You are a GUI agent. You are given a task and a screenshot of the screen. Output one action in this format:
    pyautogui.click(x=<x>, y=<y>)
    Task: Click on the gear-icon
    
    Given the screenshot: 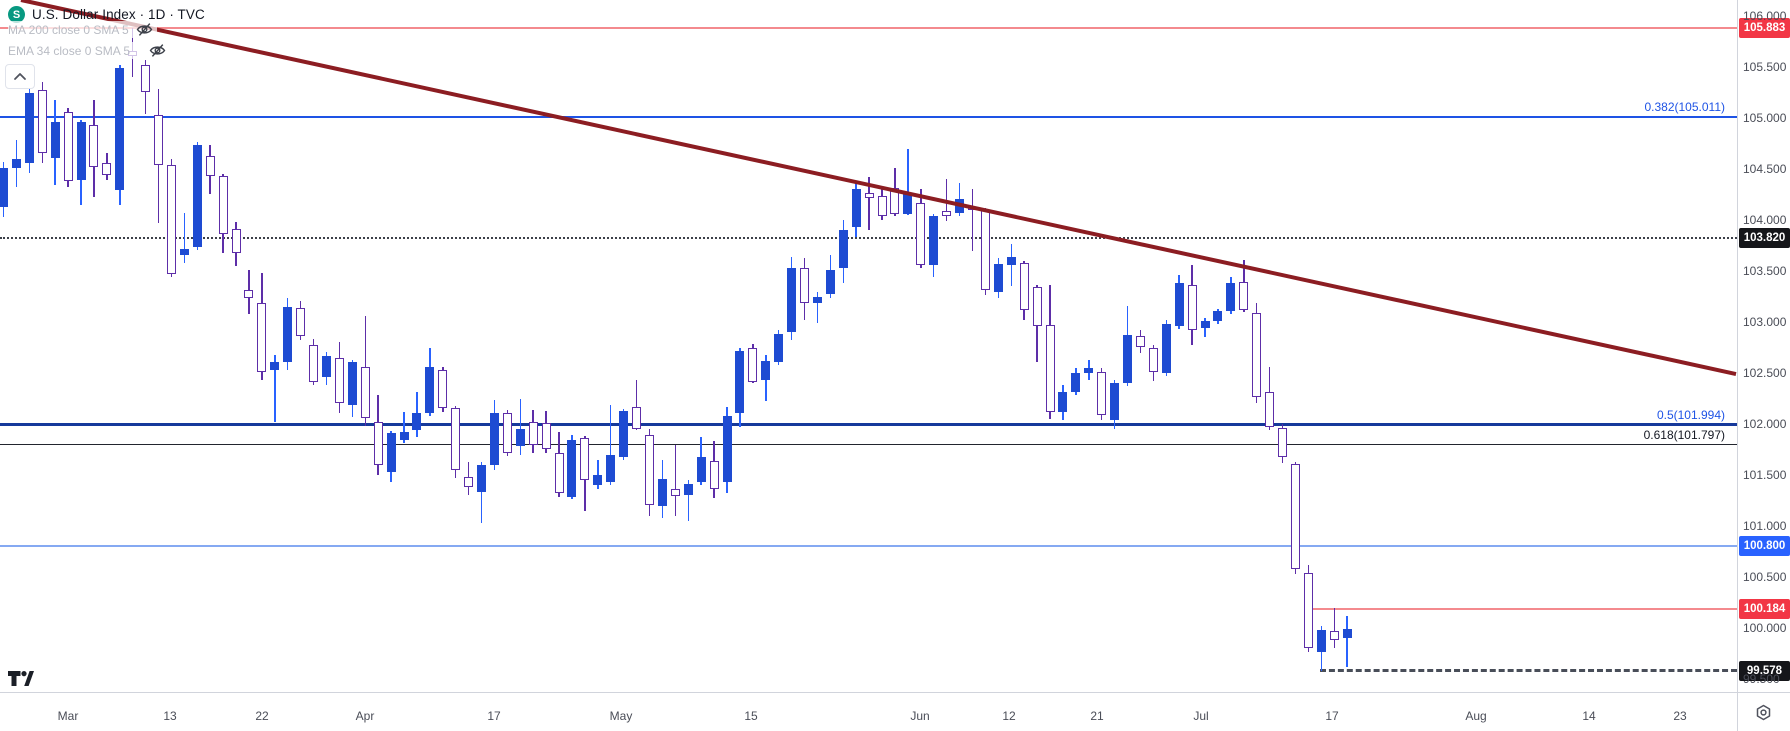 What is the action you would take?
    pyautogui.click(x=1763, y=712)
    